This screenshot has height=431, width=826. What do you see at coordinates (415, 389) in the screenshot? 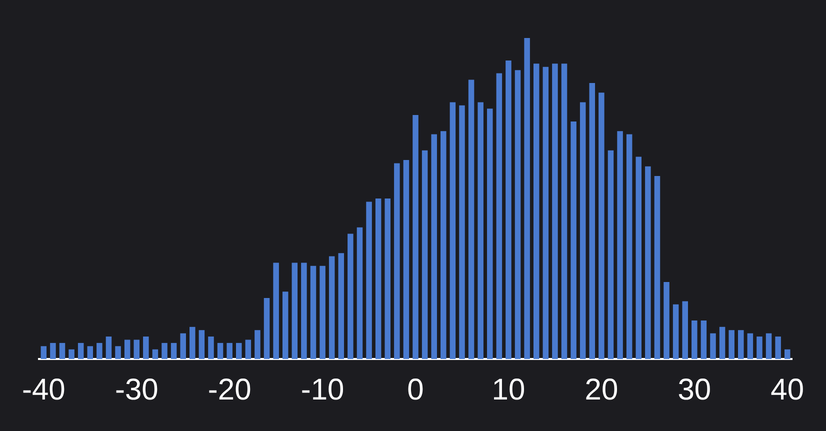
I see `x-tick-label: 0` at bounding box center [415, 389].